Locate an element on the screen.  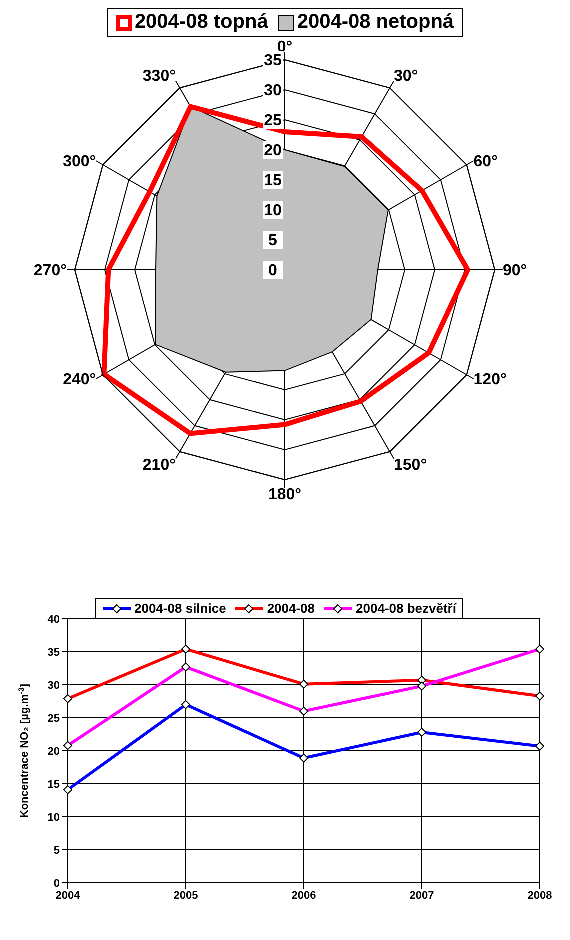
legend-label: 2004-08 is located at coordinates (291, 608).